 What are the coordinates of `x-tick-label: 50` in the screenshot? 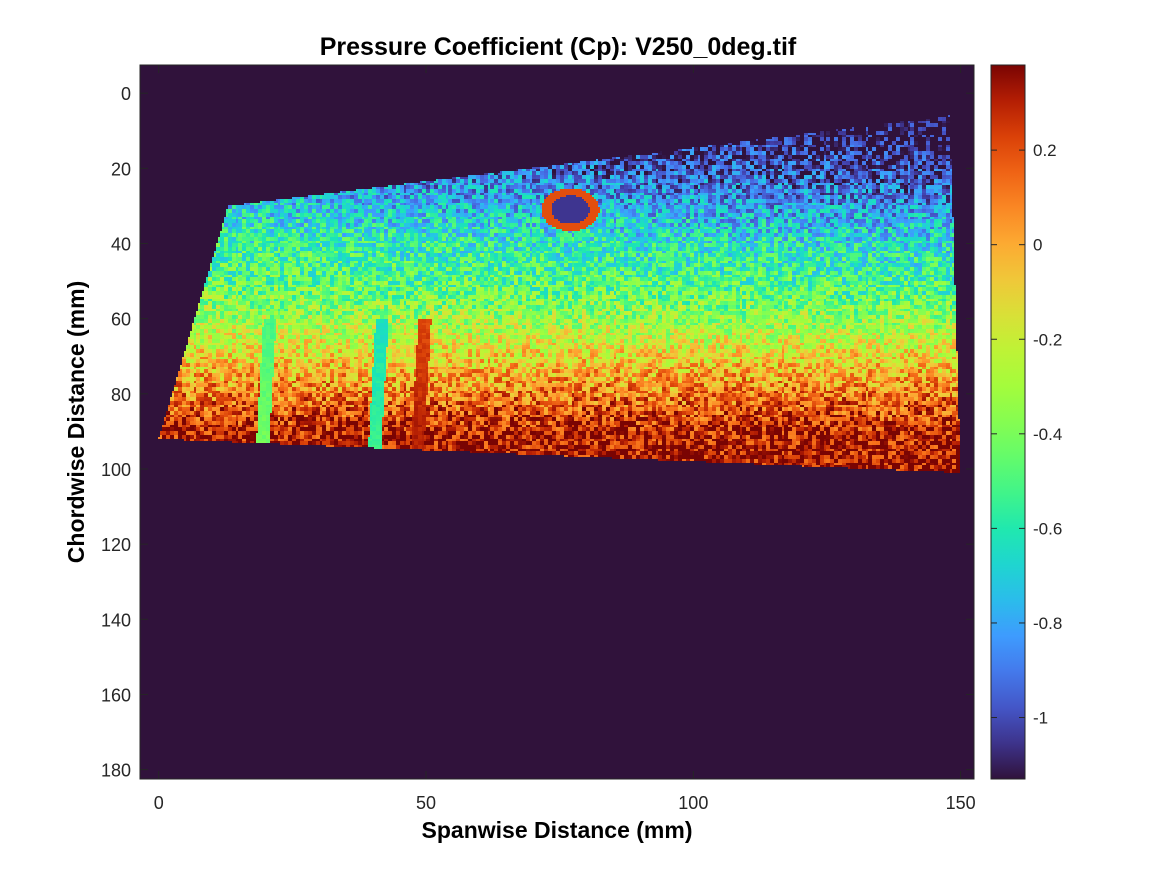 It's located at (426, 803).